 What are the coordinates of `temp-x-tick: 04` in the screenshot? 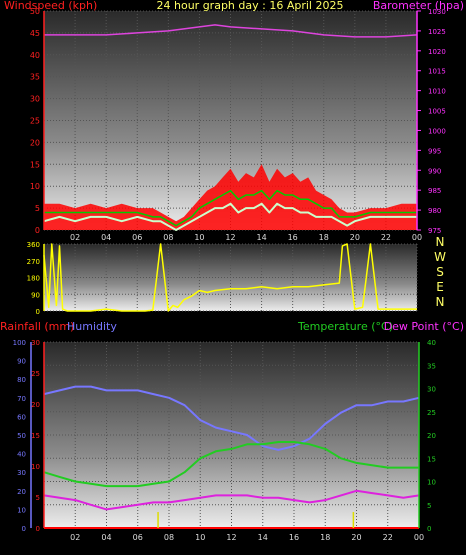 It's located at (106, 537).